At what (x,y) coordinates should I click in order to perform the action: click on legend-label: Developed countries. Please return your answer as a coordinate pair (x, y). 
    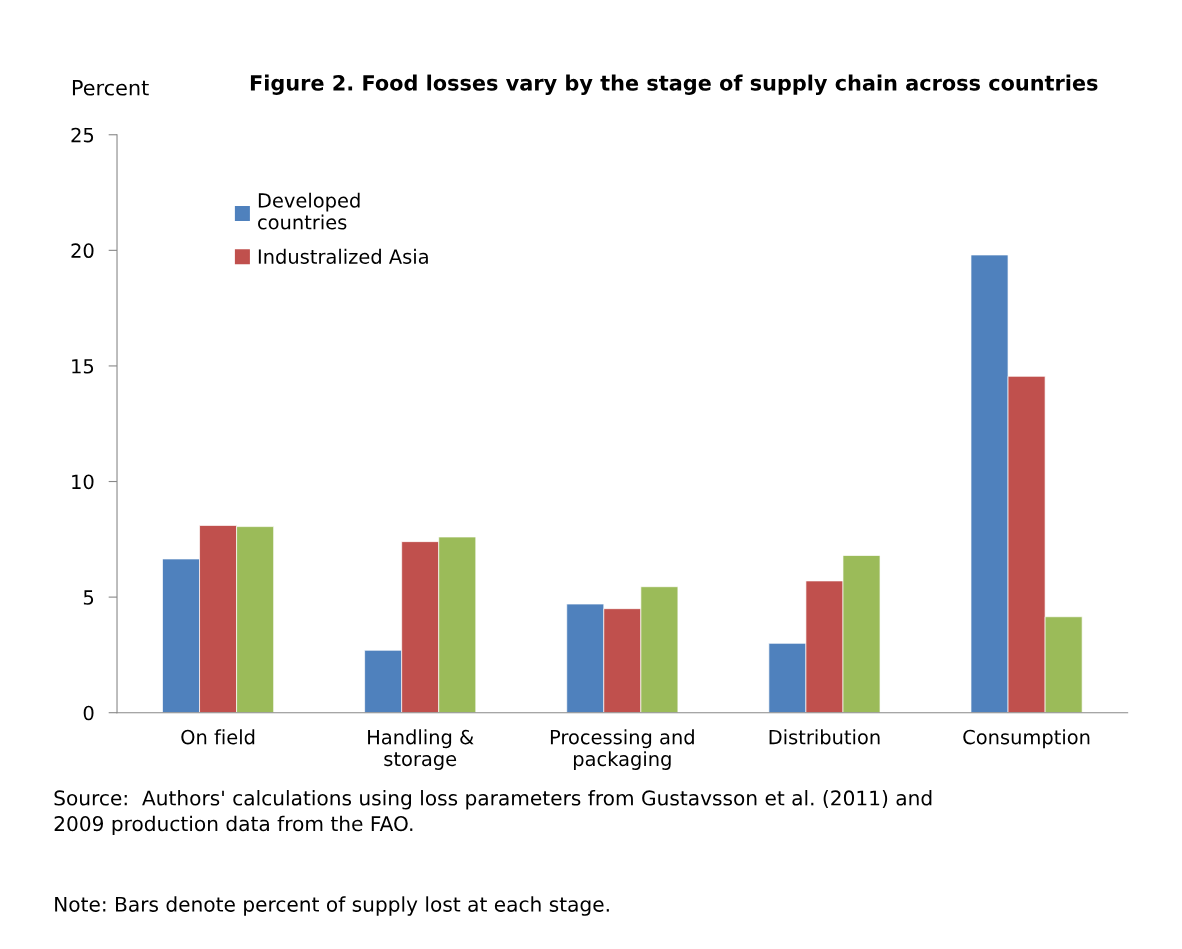
    Looking at the image, I should click on (309, 211).